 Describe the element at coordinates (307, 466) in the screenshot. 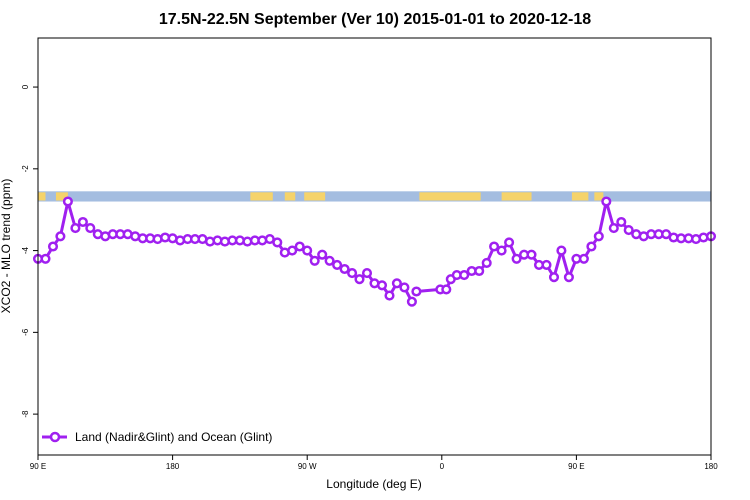

I see `x-tick-label: 90 W` at that location.